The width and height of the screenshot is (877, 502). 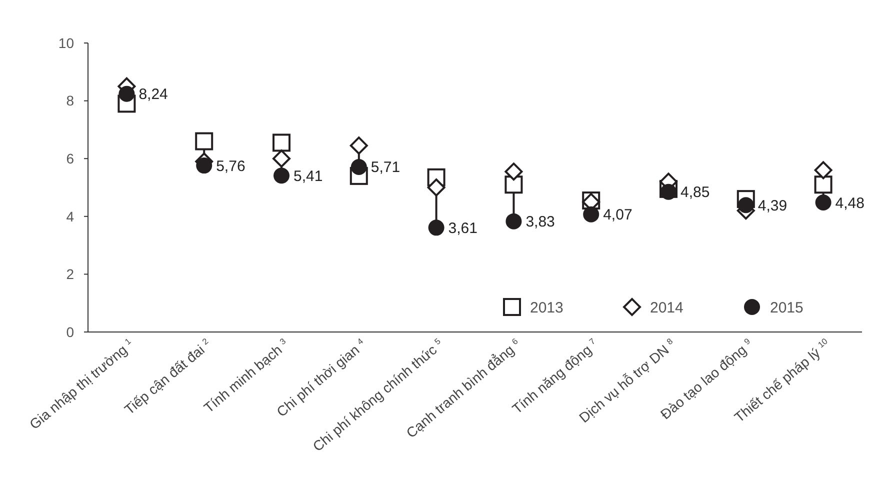 What do you see at coordinates (695, 193) in the screenshot?
I see `data-label: 4,85` at bounding box center [695, 193].